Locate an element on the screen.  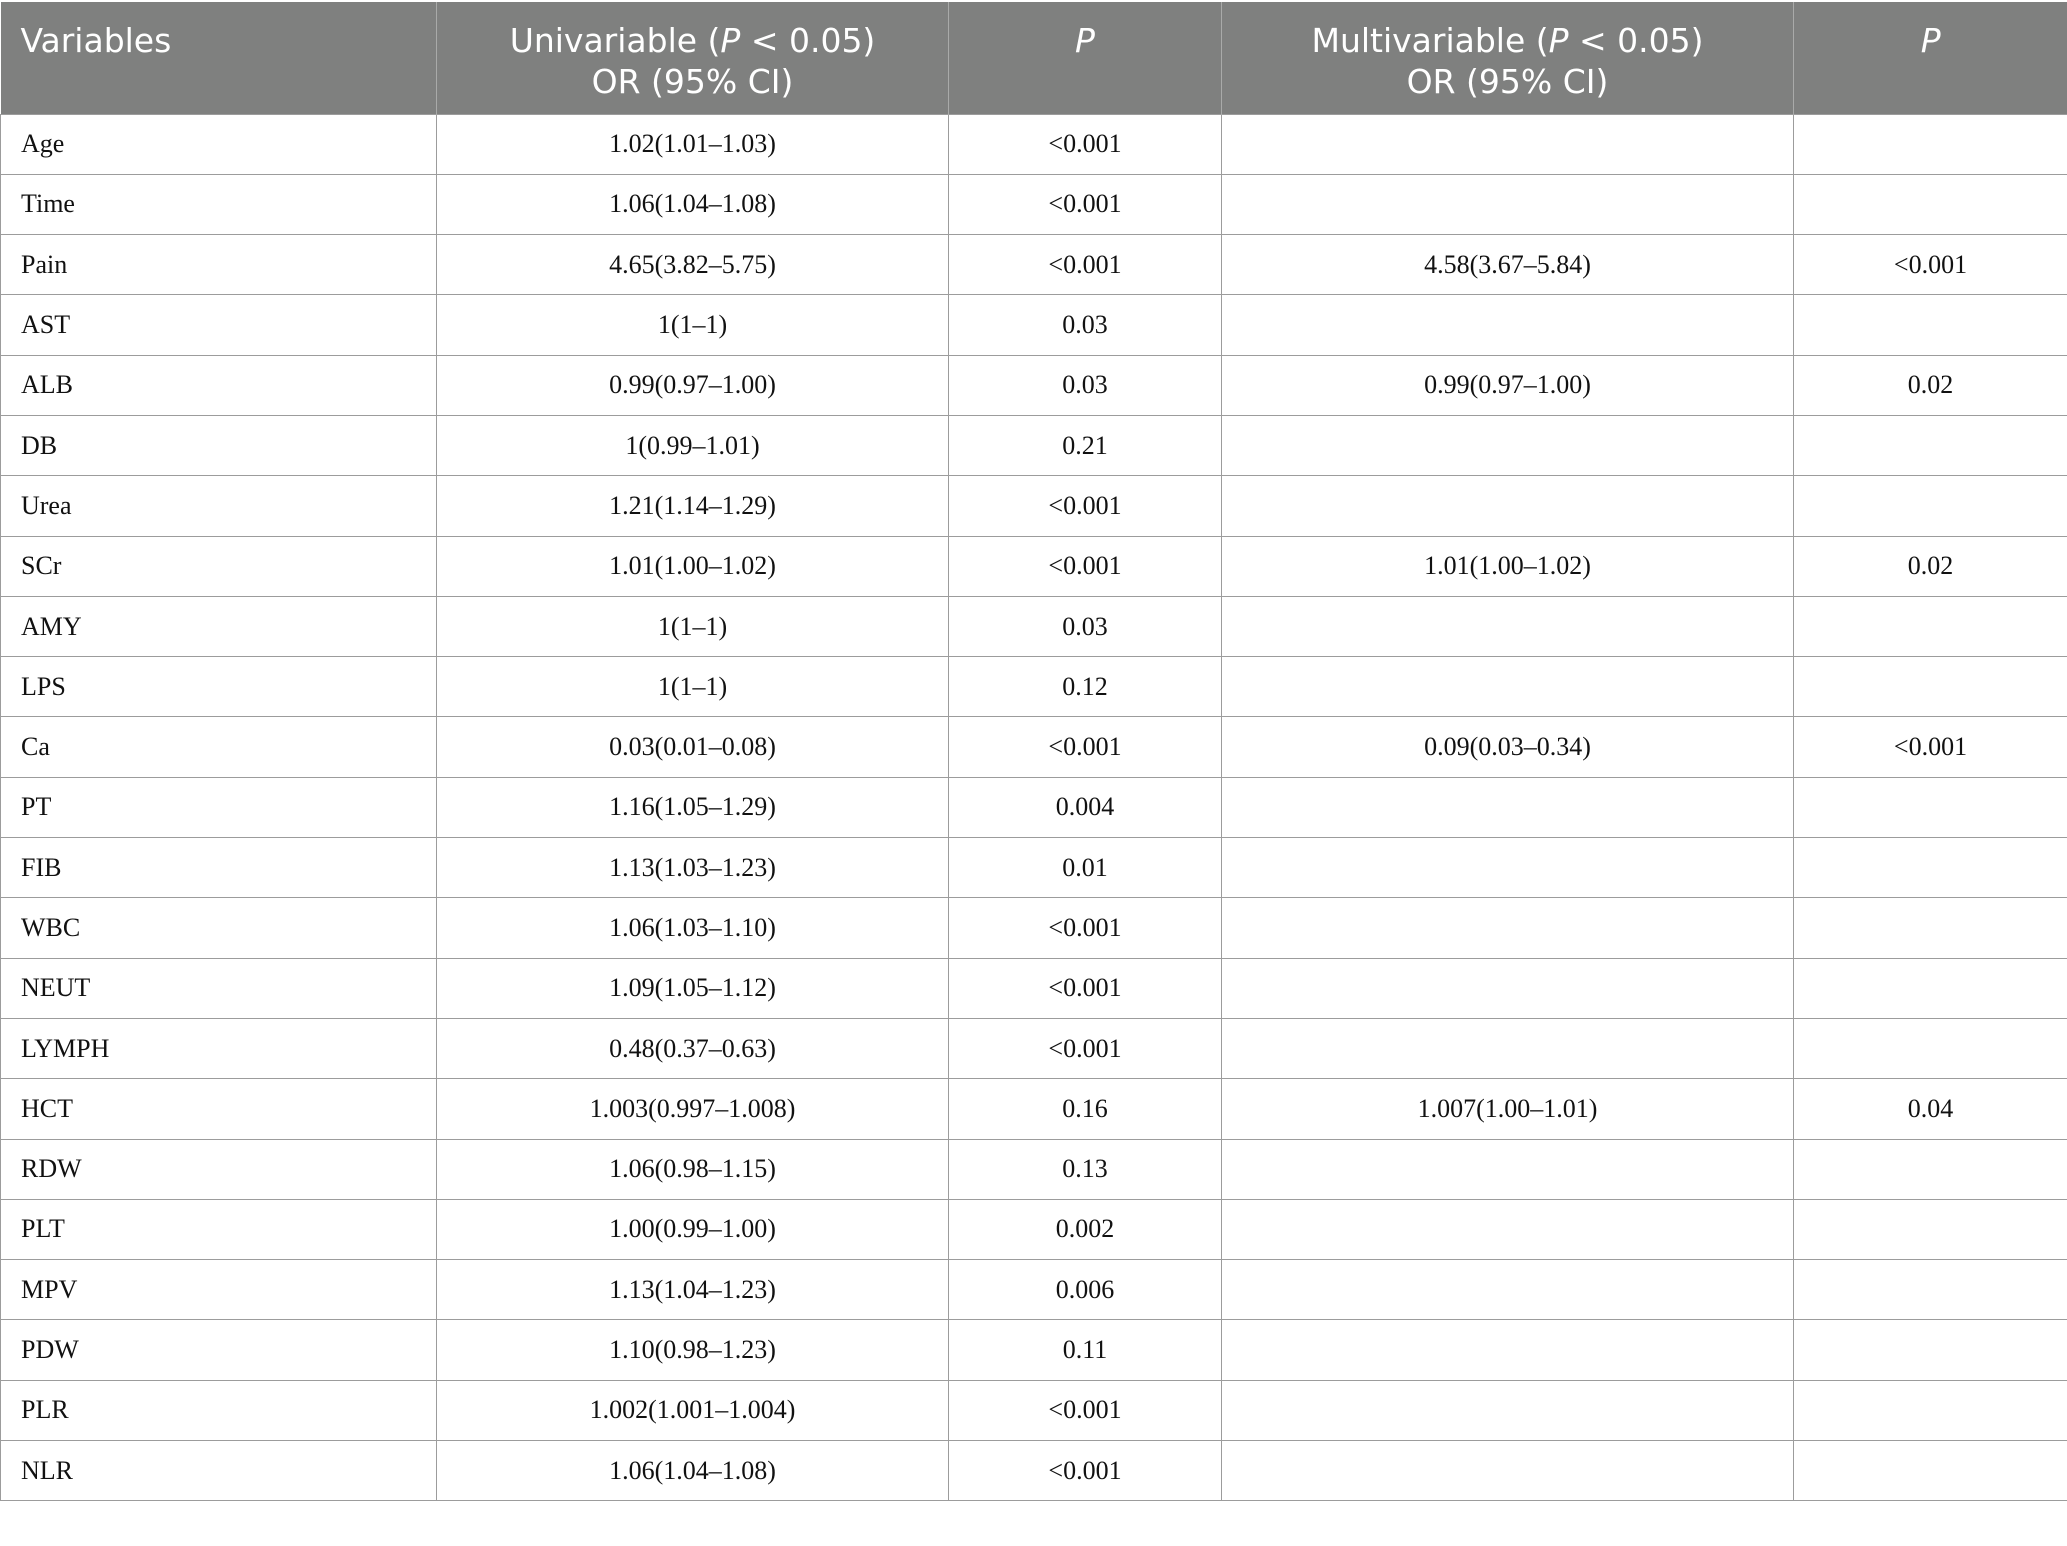
cell-univariable-or: 1(0.99–1.01) is located at coordinates (693, 445).